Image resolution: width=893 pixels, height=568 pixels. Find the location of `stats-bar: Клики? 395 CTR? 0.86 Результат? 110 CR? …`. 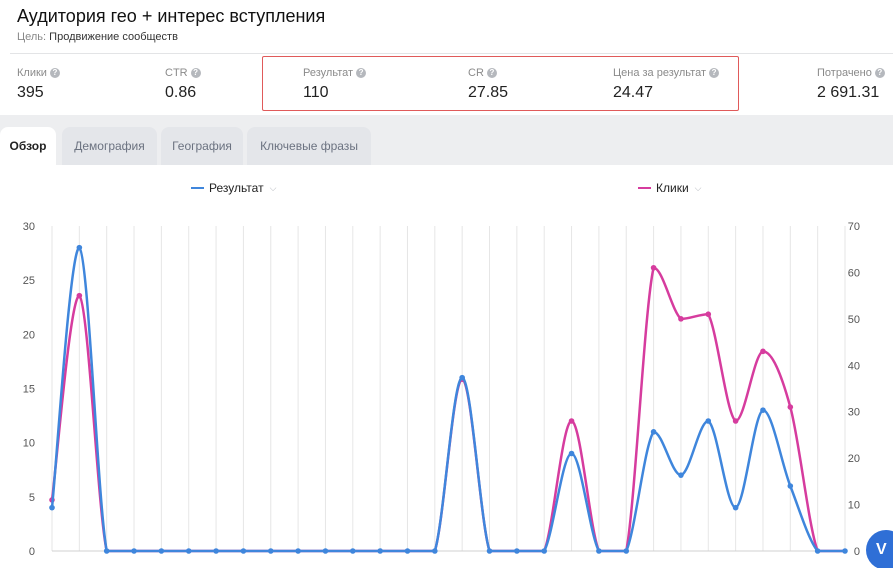

stats-bar: Клики? 395 CTR? 0.86 Результат? 110 CR? … is located at coordinates (446, 84).